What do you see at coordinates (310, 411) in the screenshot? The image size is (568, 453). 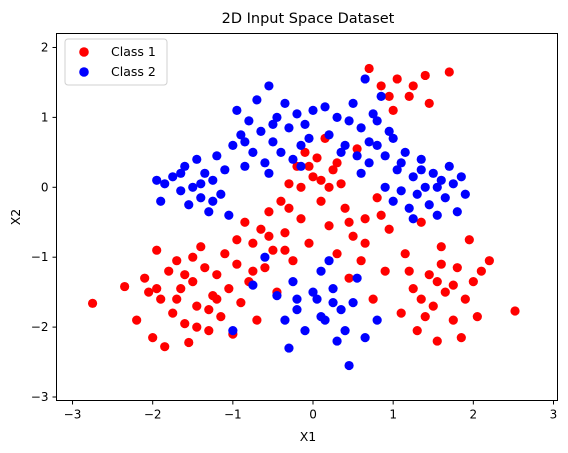 I see `x-axis: −3 −2 −1 0 1 2 3` at bounding box center [310, 411].